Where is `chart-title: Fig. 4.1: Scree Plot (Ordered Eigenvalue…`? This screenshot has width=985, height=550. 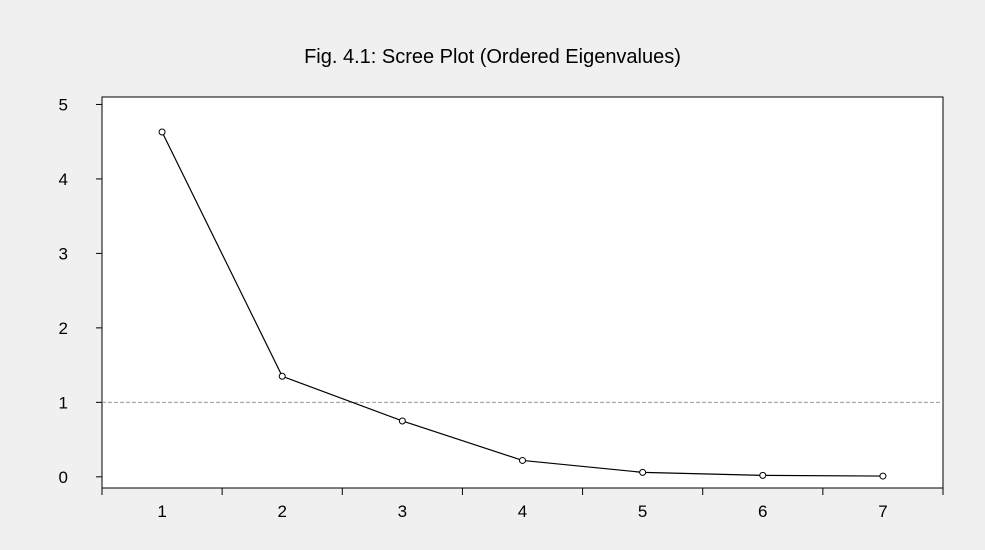 chart-title: Fig. 4.1: Scree Plot (Ordered Eigenvalue… is located at coordinates (492, 57).